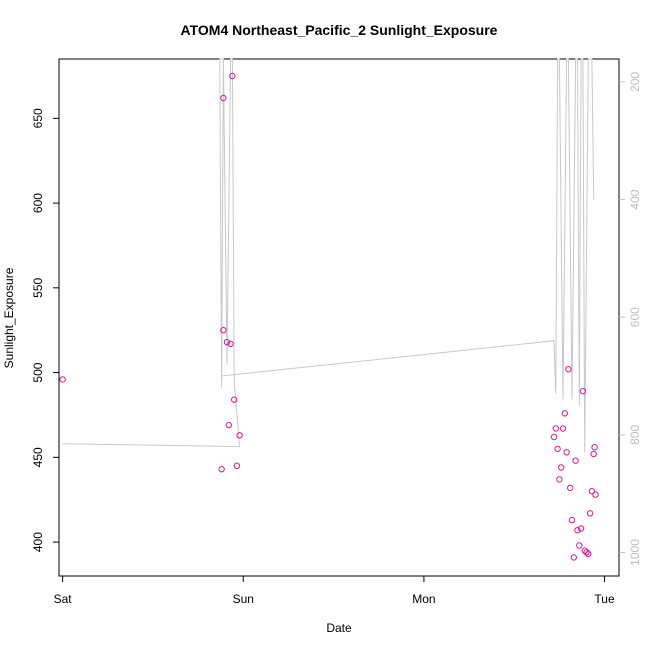 This screenshot has width=650, height=650. I want to click on secondary-y-axis: 200 400 600 800 1000, so click(630, 319).